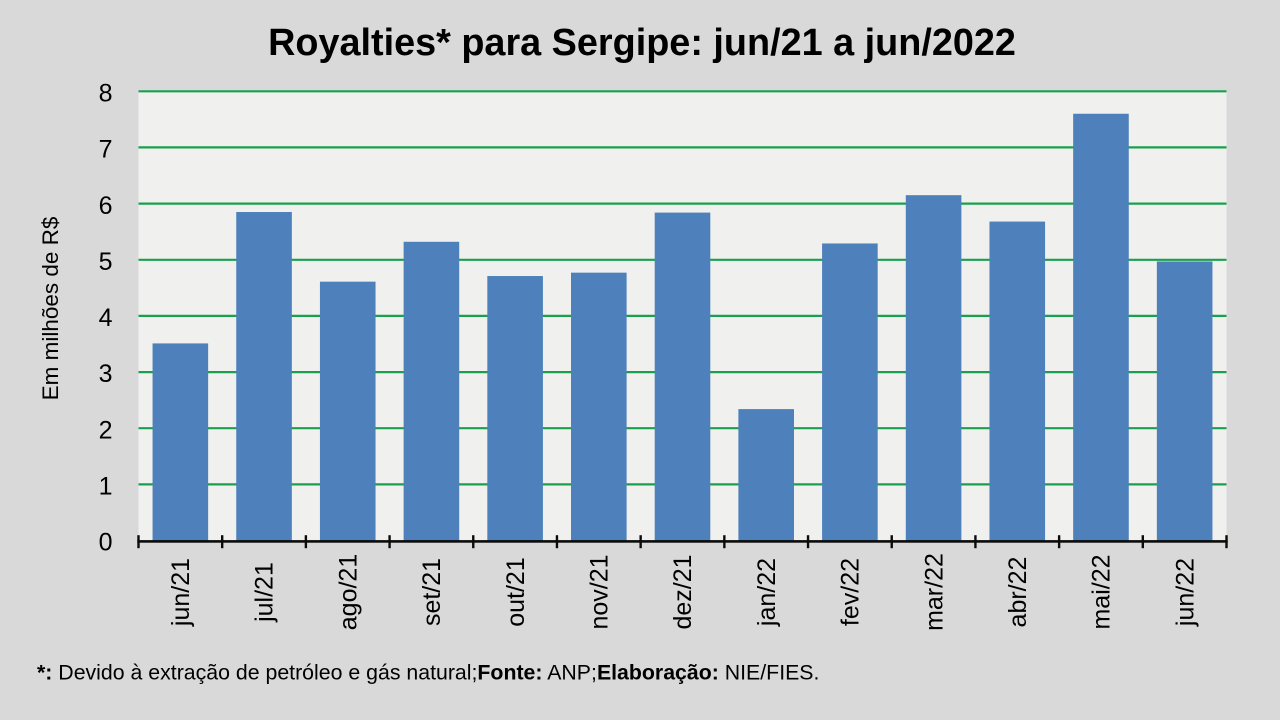 The width and height of the screenshot is (1280, 720). Describe the element at coordinates (106, 374) in the screenshot. I see `svg-text: 3` at that location.